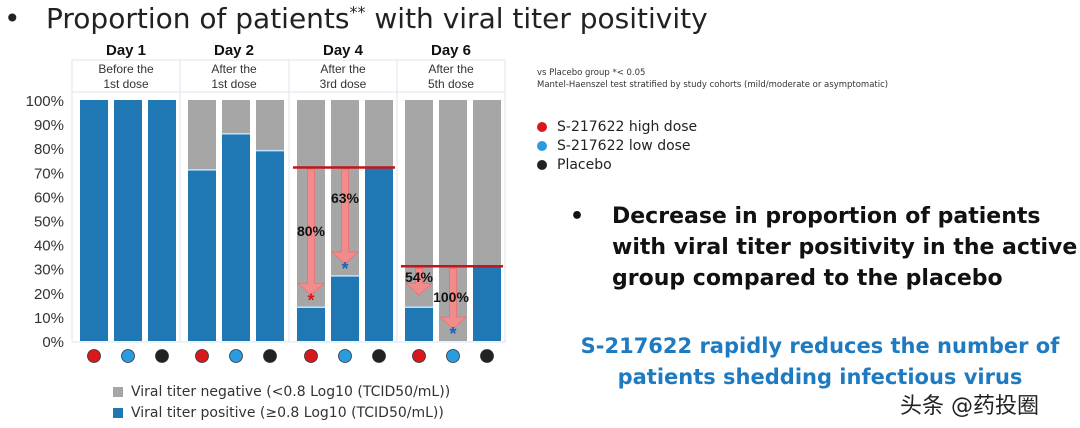  I want to click on y-tick-label: 60%, so click(49, 197).